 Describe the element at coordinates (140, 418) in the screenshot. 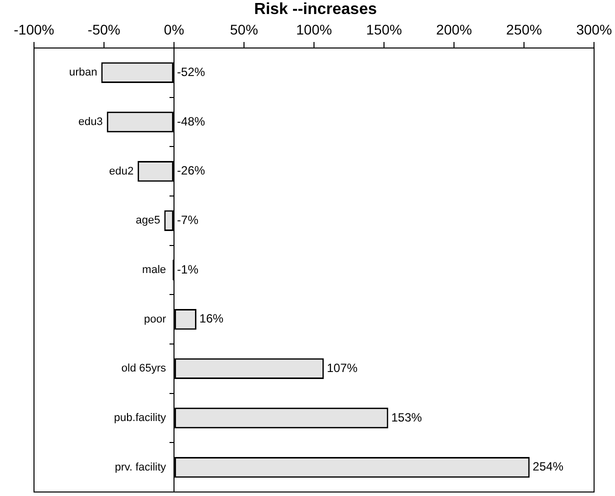

I see `y-tick-label: pub.facility` at that location.